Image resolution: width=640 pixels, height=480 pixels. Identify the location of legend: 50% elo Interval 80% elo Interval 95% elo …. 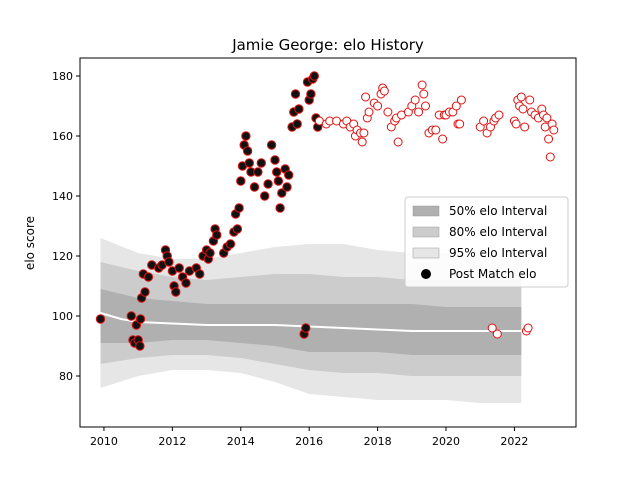
(486, 242).